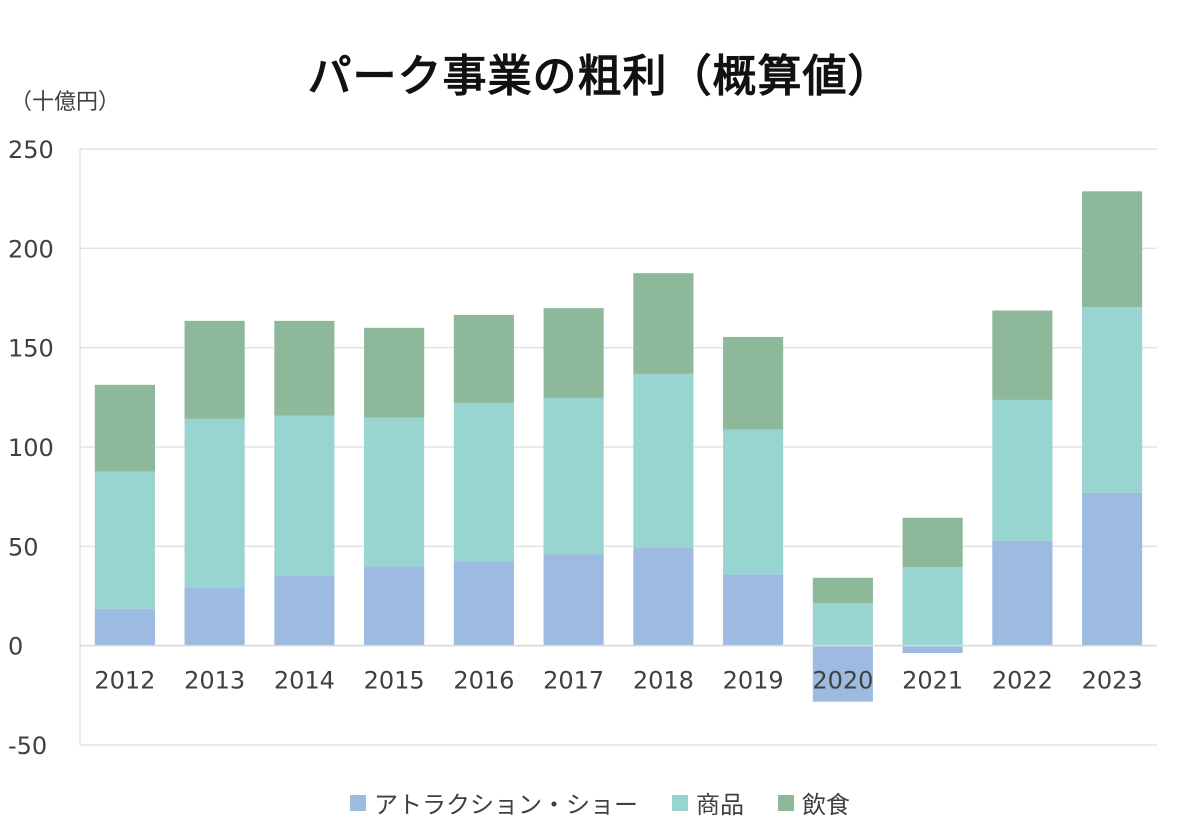 The width and height of the screenshot is (1200, 840). I want to click on y-tick-label: 250, so click(31, 150).